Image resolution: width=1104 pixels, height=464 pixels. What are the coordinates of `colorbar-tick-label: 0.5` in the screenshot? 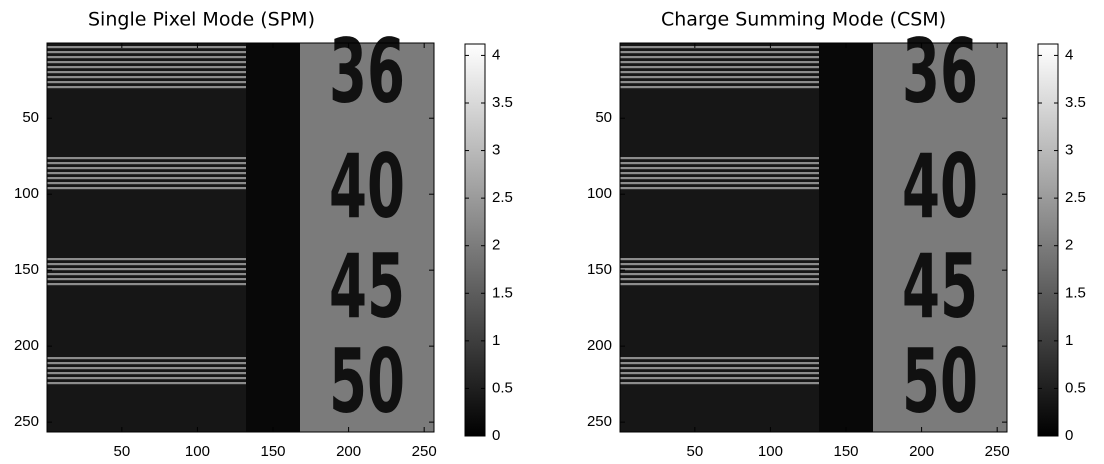 It's located at (502, 387).